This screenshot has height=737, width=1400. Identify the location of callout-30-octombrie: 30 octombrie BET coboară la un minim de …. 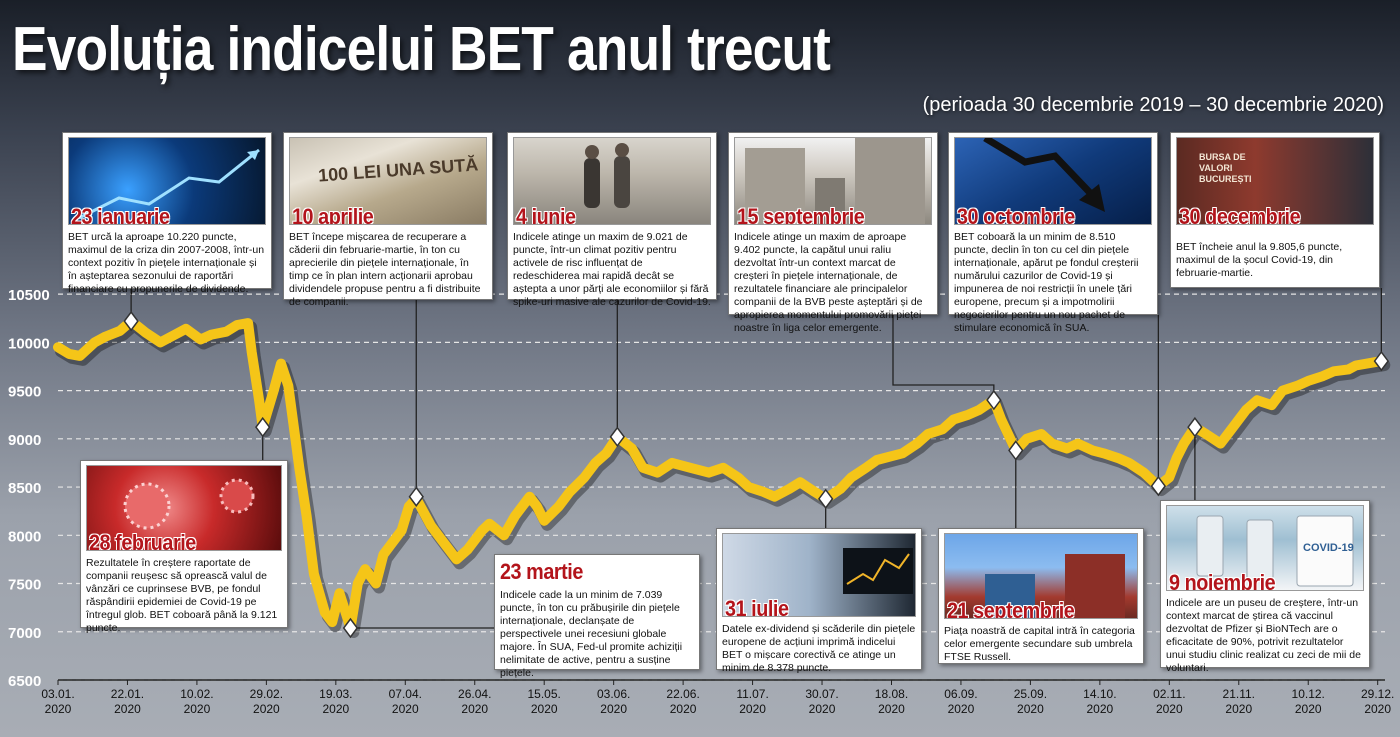
(1053, 233).